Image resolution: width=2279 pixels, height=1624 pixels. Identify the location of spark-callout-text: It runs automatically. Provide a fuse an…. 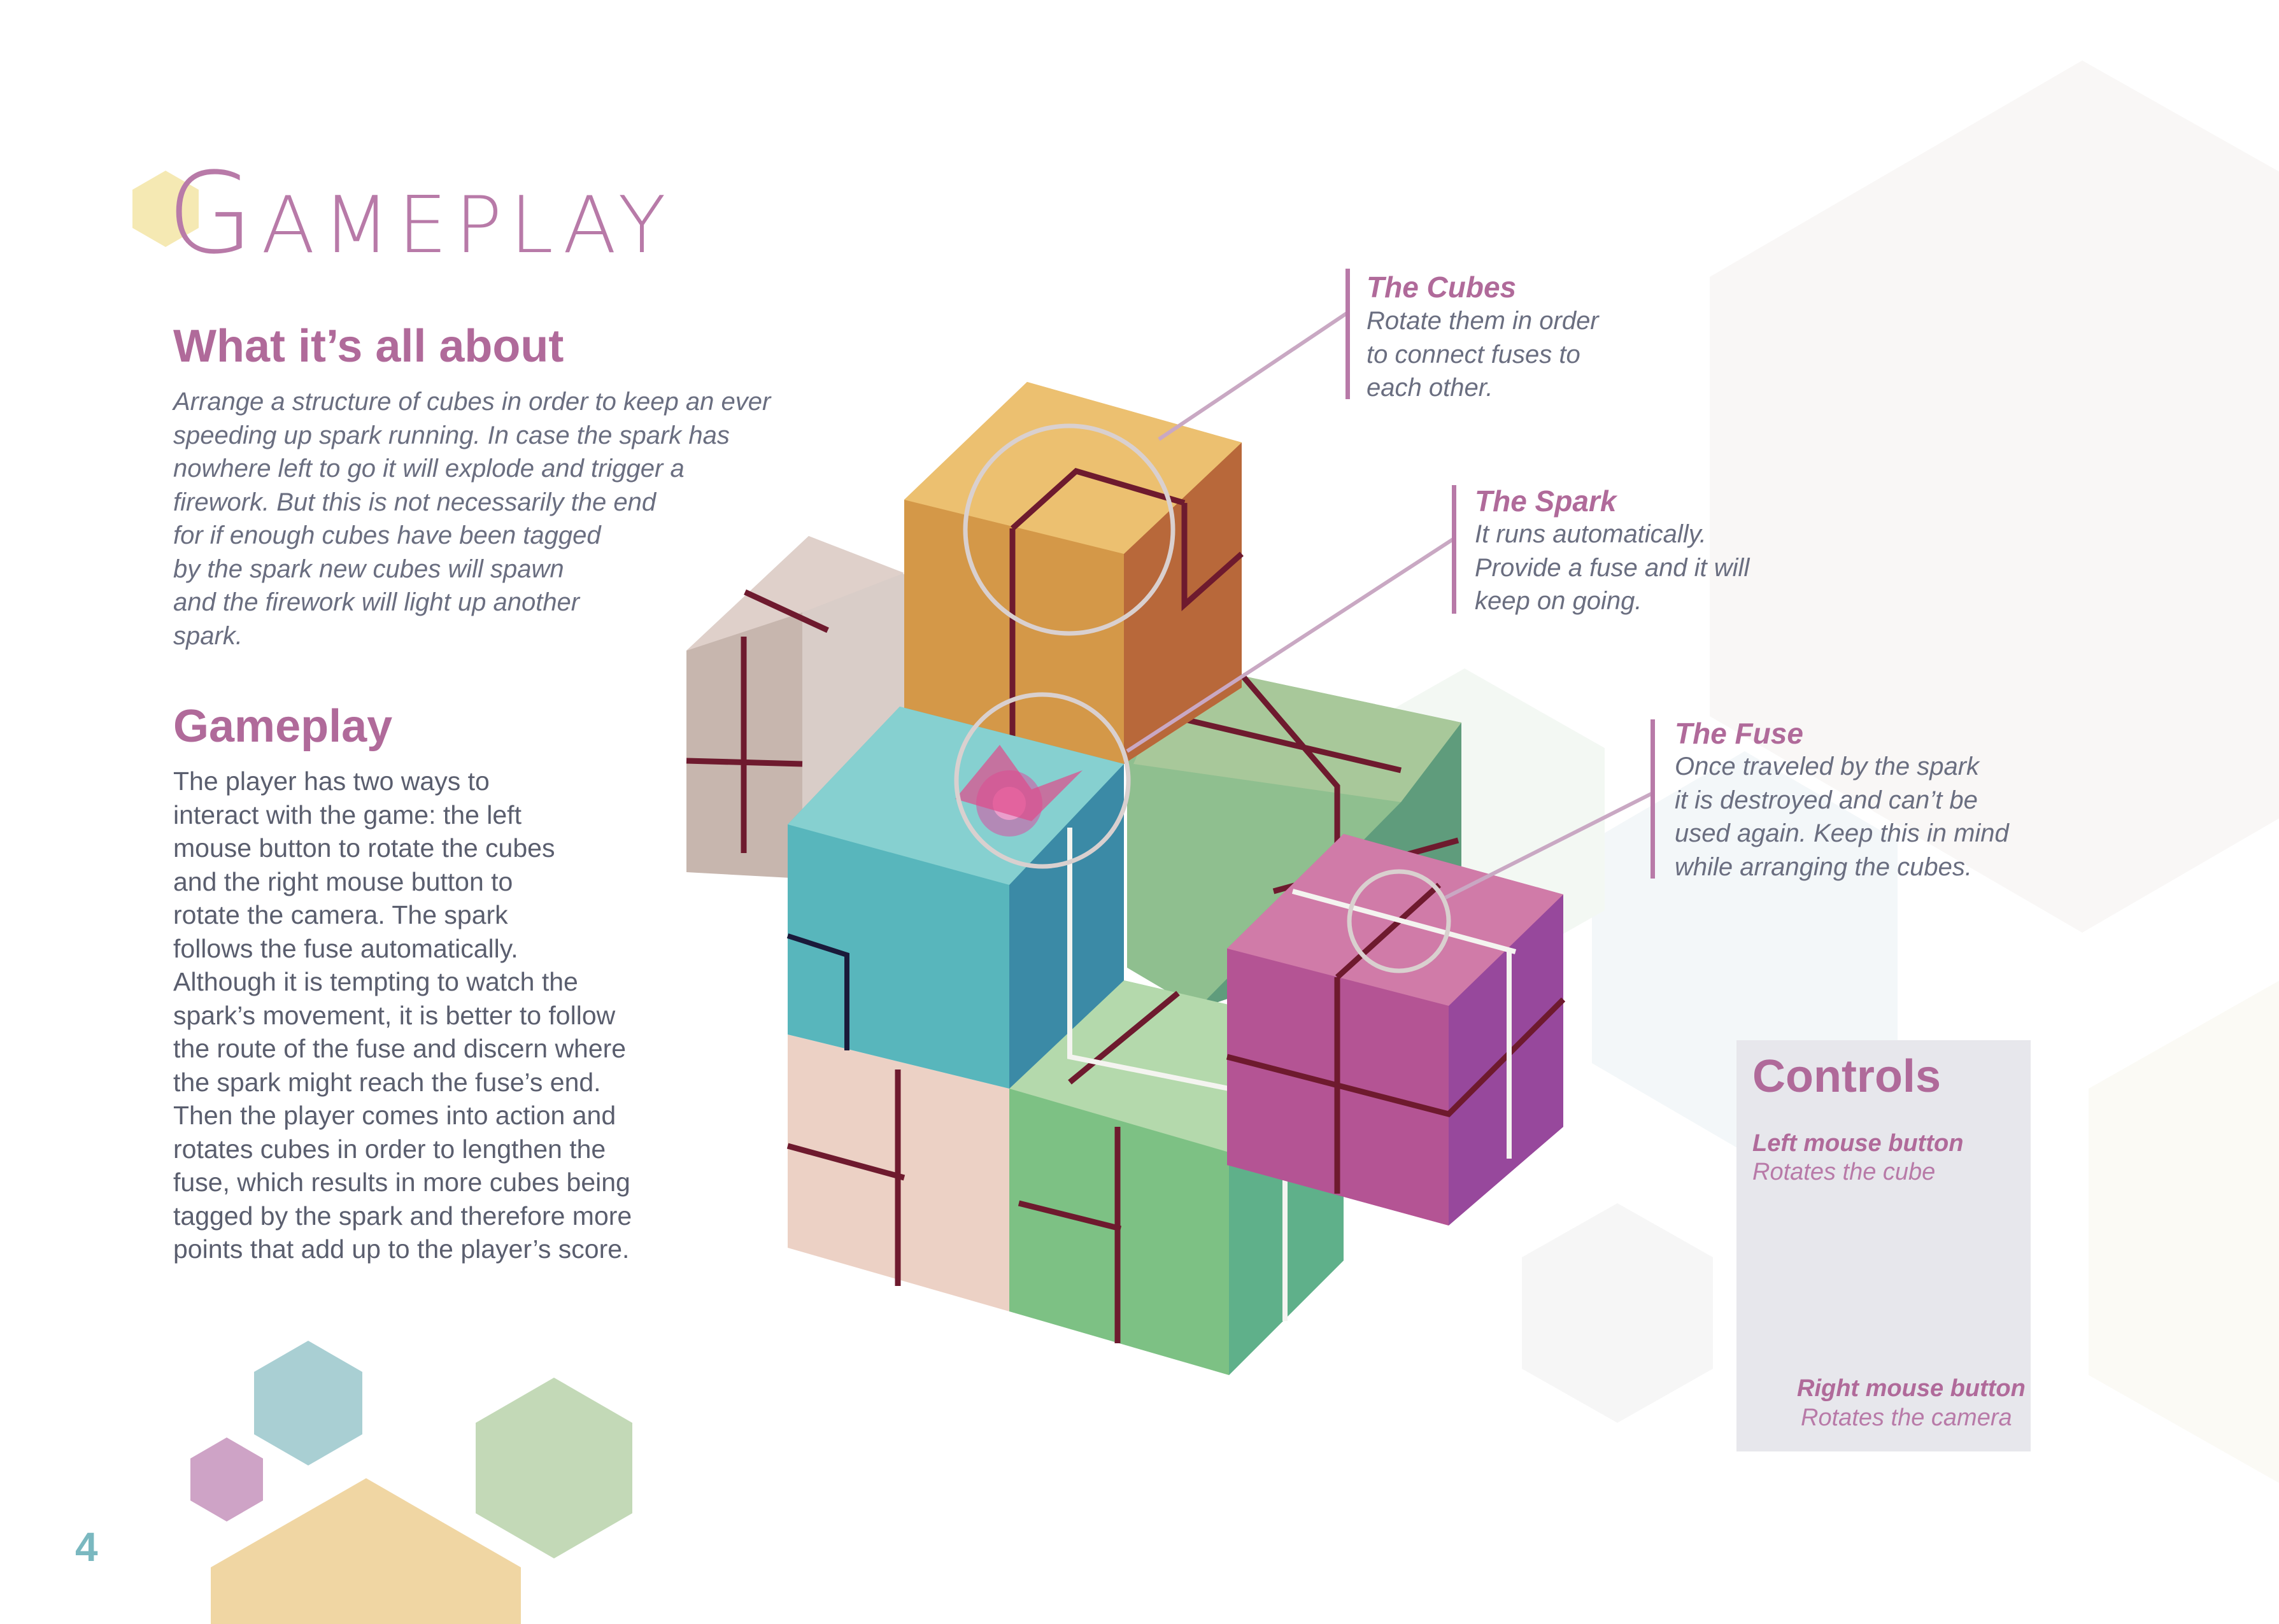
(1612, 567).